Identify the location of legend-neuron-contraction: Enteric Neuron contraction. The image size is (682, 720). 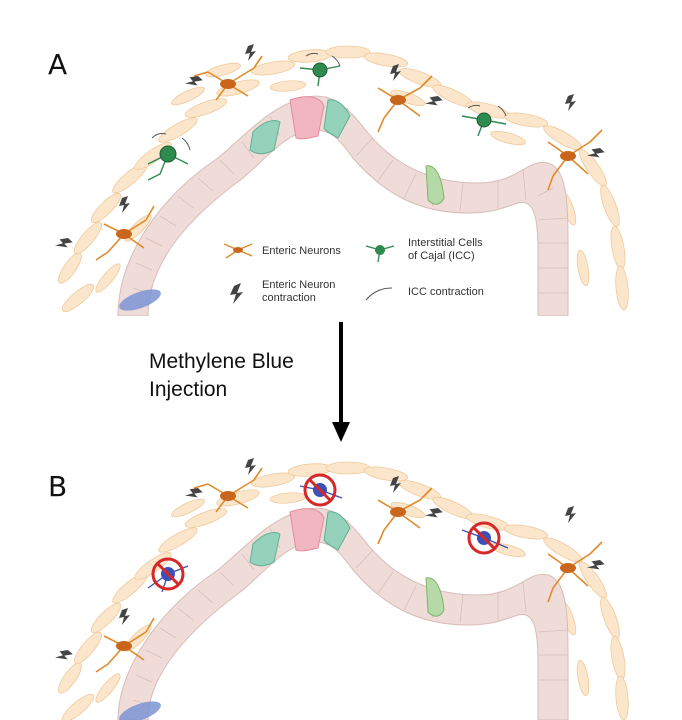
(298, 292).